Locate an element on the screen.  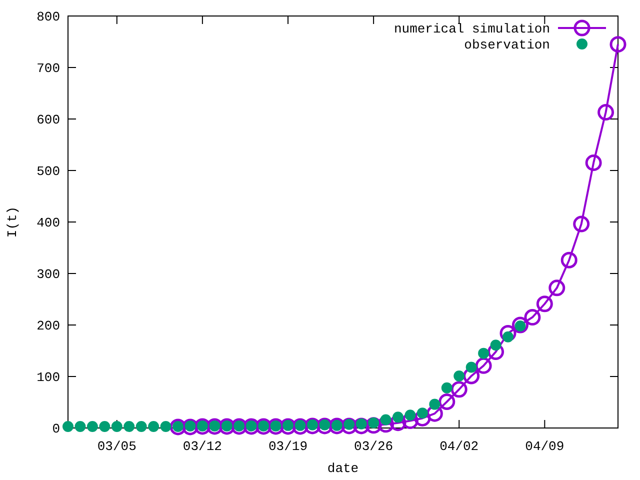
x-tick-label: 04/02 is located at coordinates (459, 446).